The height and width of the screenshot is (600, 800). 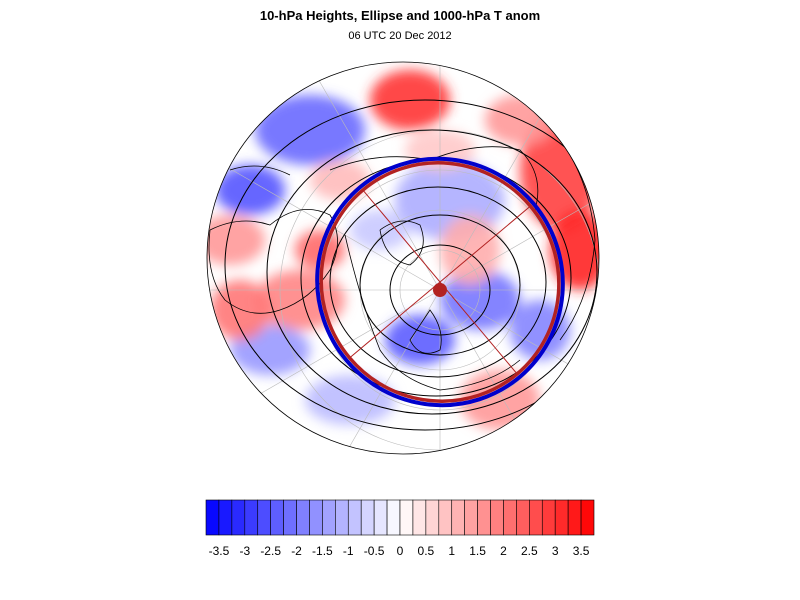 I want to click on colorbar-tick-label: -1, so click(x=348, y=551).